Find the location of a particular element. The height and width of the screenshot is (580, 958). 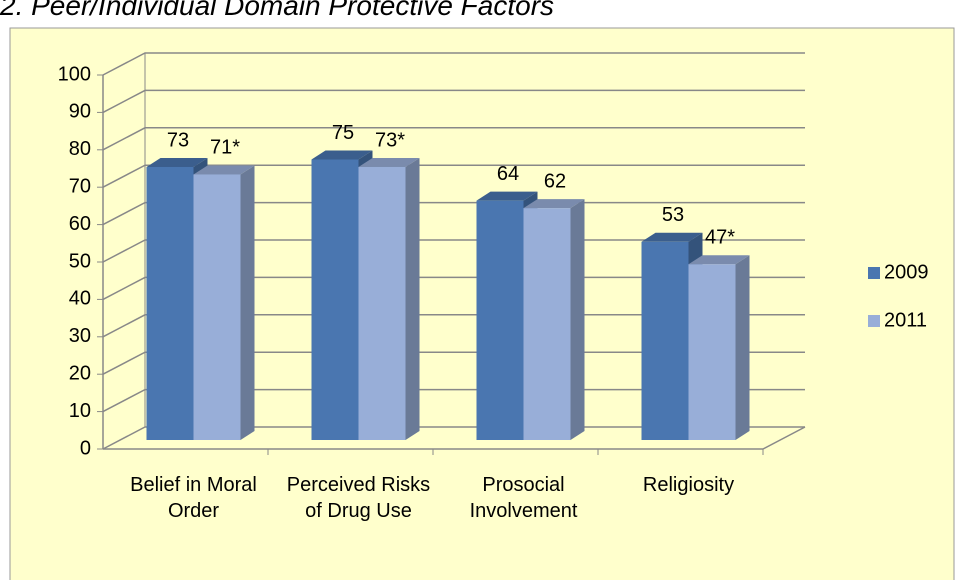

x-tick-label: Prosocial Involvement is located at coordinates (523, 498).